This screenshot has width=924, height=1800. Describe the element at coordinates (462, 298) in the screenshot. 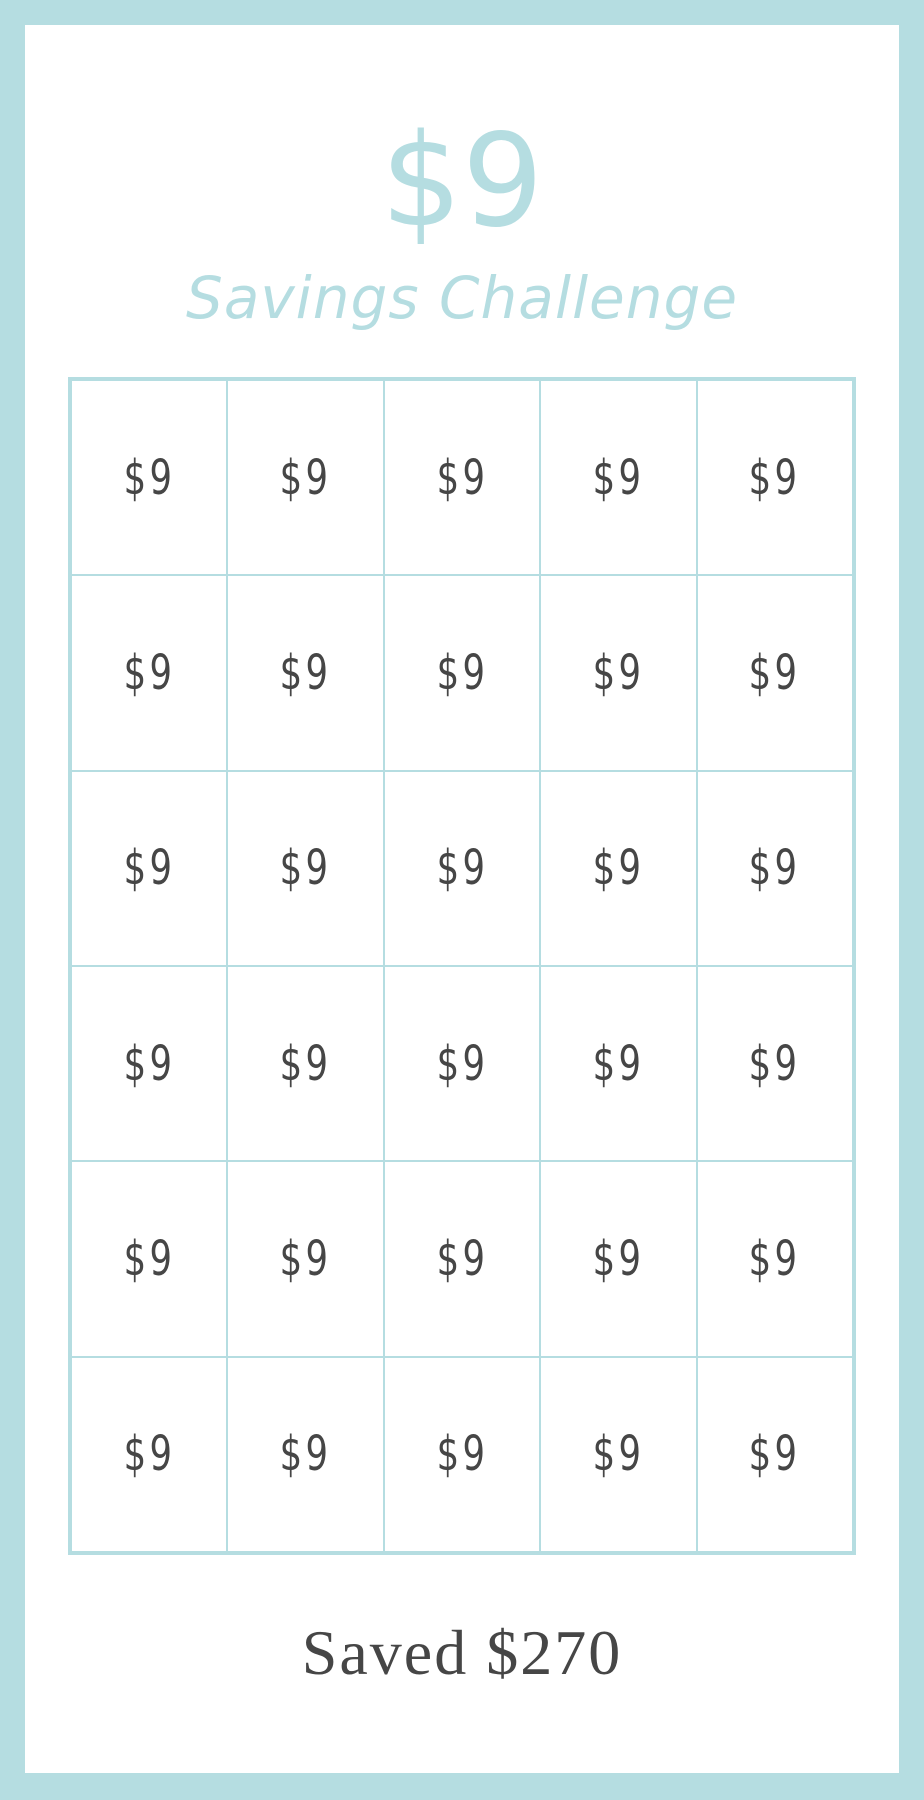

I see `challenge-subtitle: Savings Challenge` at that location.